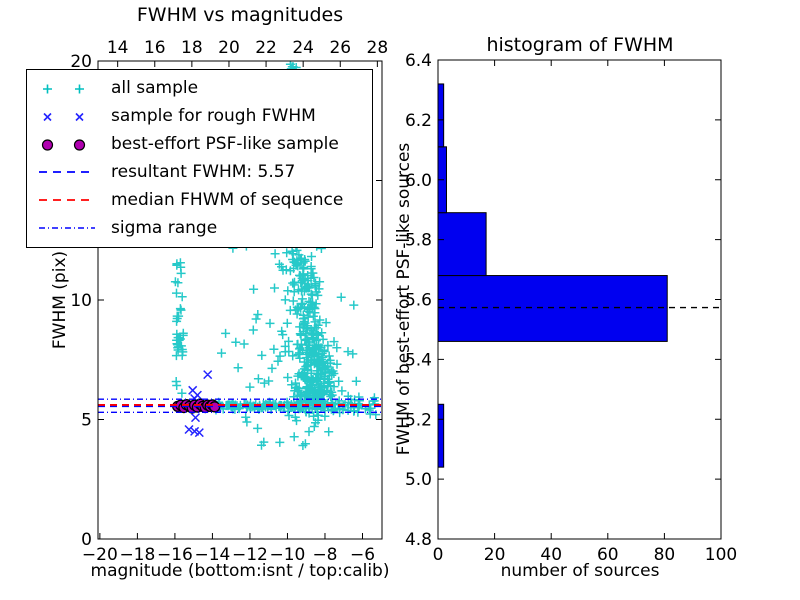  Describe the element at coordinates (229, 48) in the screenshot. I see `left-plot-x-top-tick-label: 20` at that location.